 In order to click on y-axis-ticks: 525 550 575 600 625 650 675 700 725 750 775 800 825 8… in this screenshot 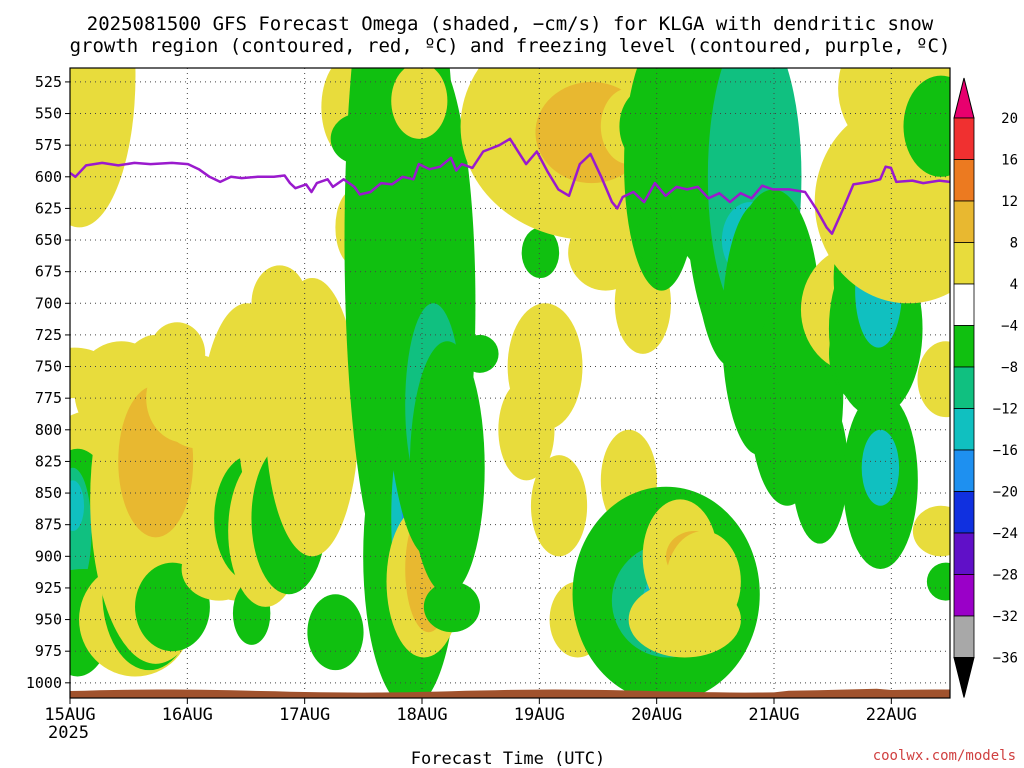, I will do `click(48, 382)`.